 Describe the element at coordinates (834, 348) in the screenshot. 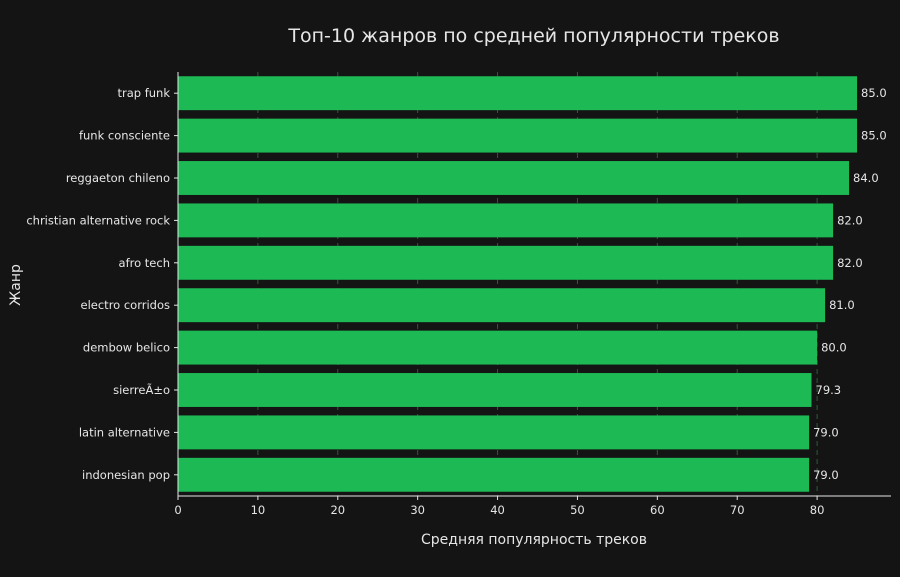

I see `data-label: 80.0` at that location.